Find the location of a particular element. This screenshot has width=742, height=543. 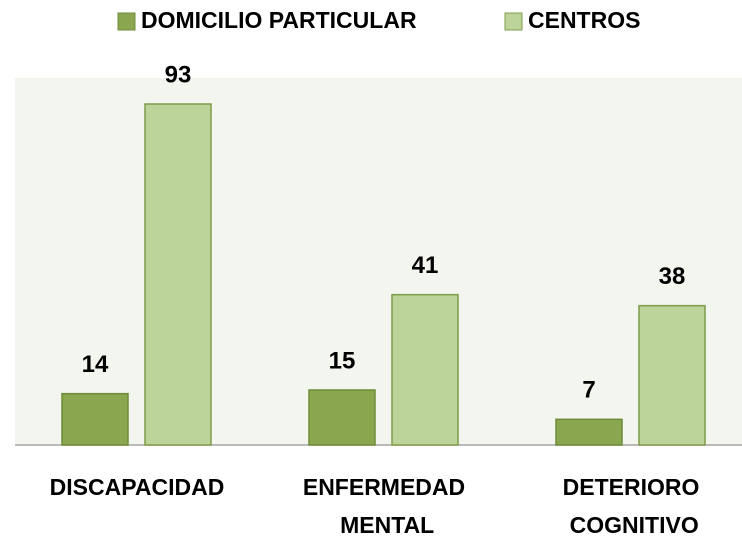

x-tick-label-line: COGNITIVO is located at coordinates (630, 525).